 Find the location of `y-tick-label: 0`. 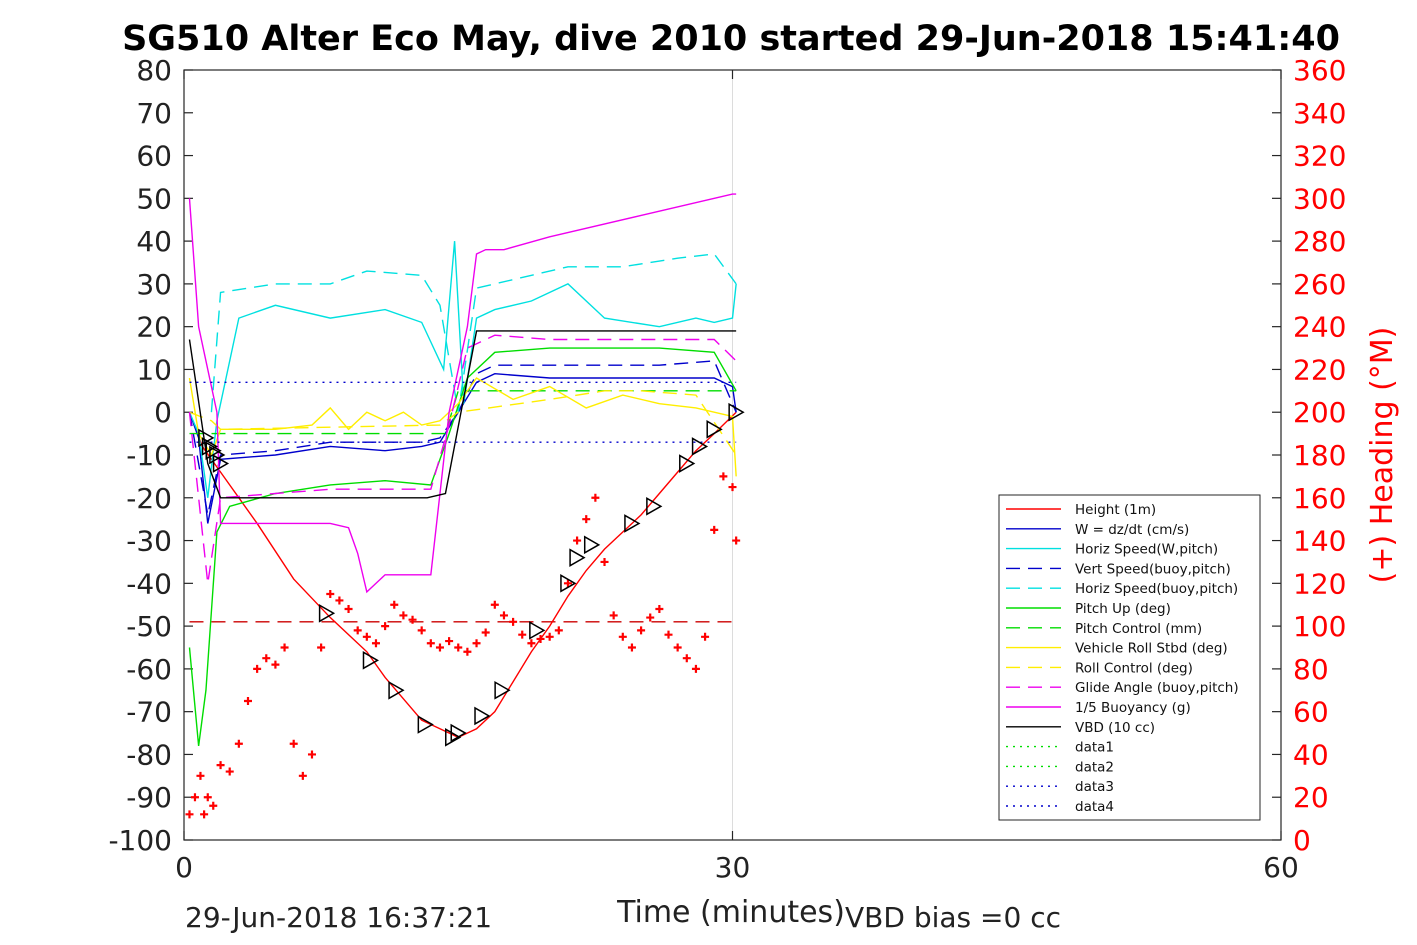

y-tick-label: 0 is located at coordinates (163, 412).